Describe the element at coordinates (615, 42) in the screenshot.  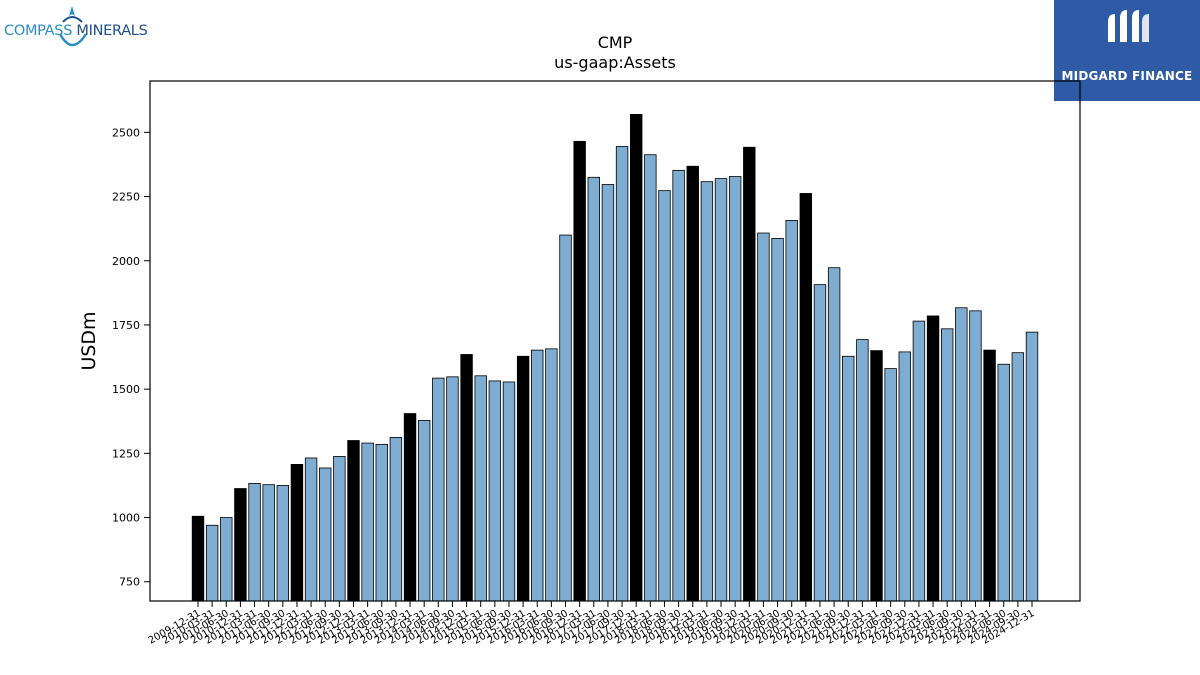
I see `chart-title: CMP` at that location.